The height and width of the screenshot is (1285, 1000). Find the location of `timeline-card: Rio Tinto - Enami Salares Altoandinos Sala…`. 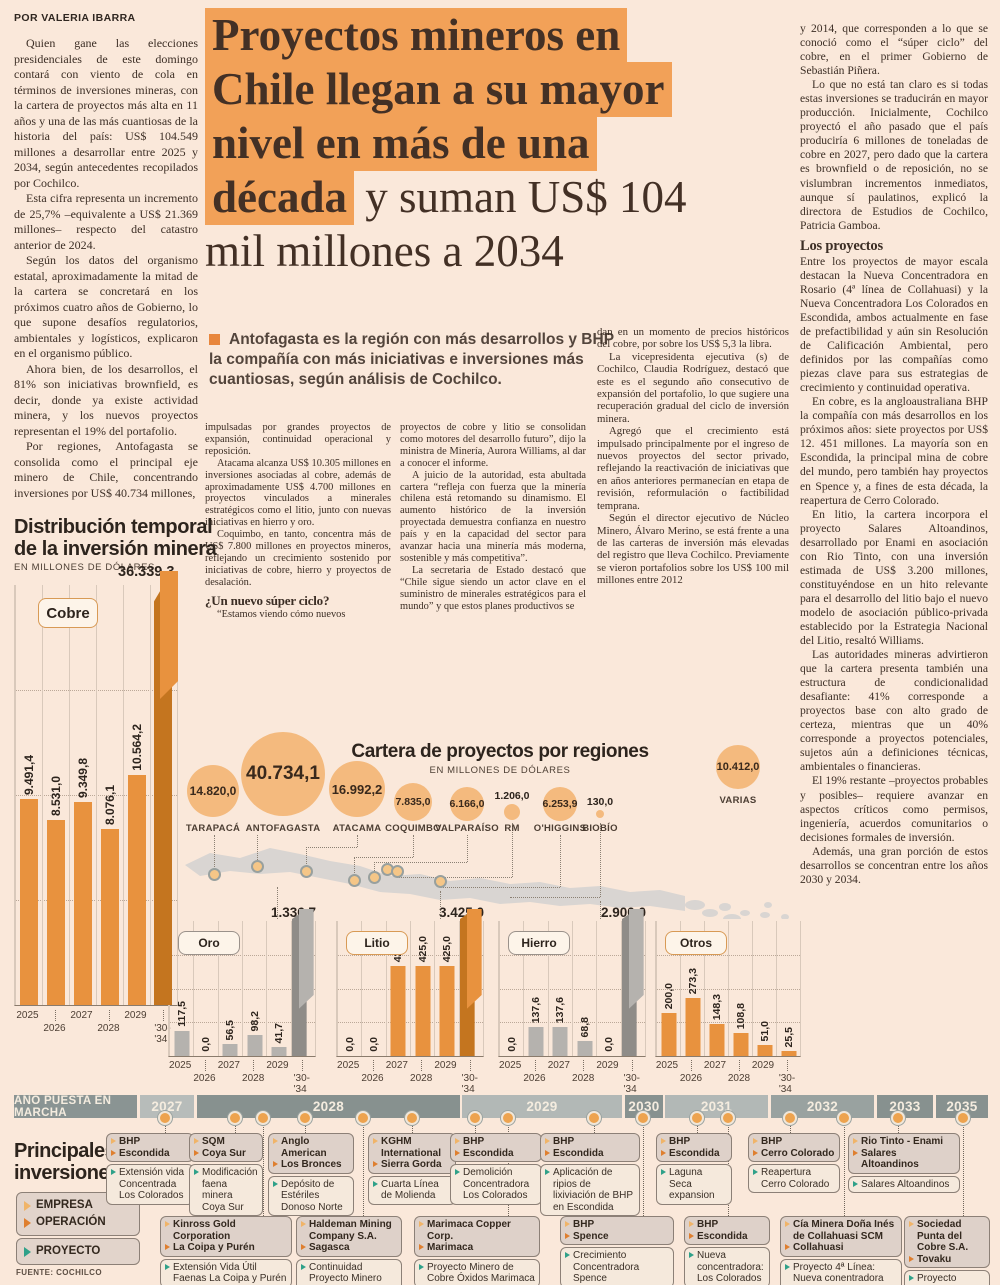

timeline-card: Rio Tinto - Enami Salares Altoandinos Sala… is located at coordinates (904, 1163).